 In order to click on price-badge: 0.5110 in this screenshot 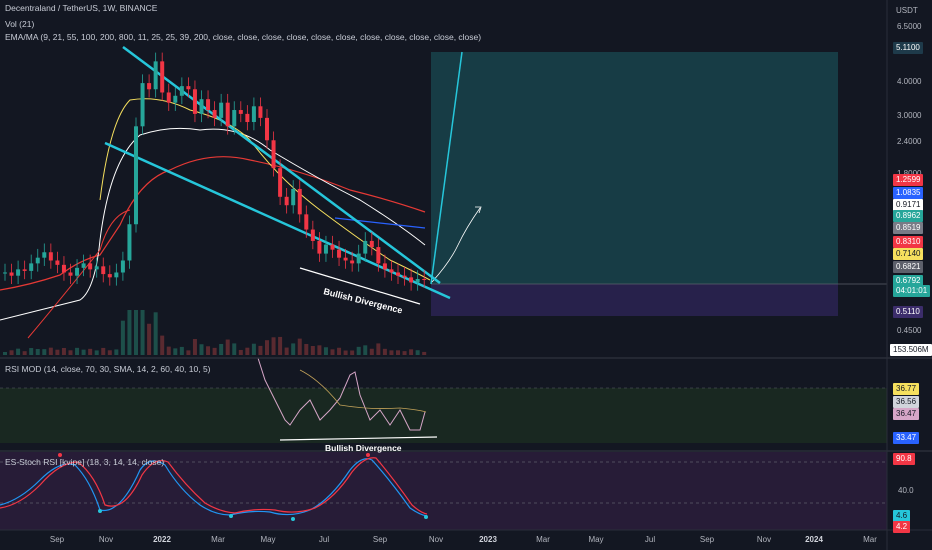, I will do `click(908, 312)`.